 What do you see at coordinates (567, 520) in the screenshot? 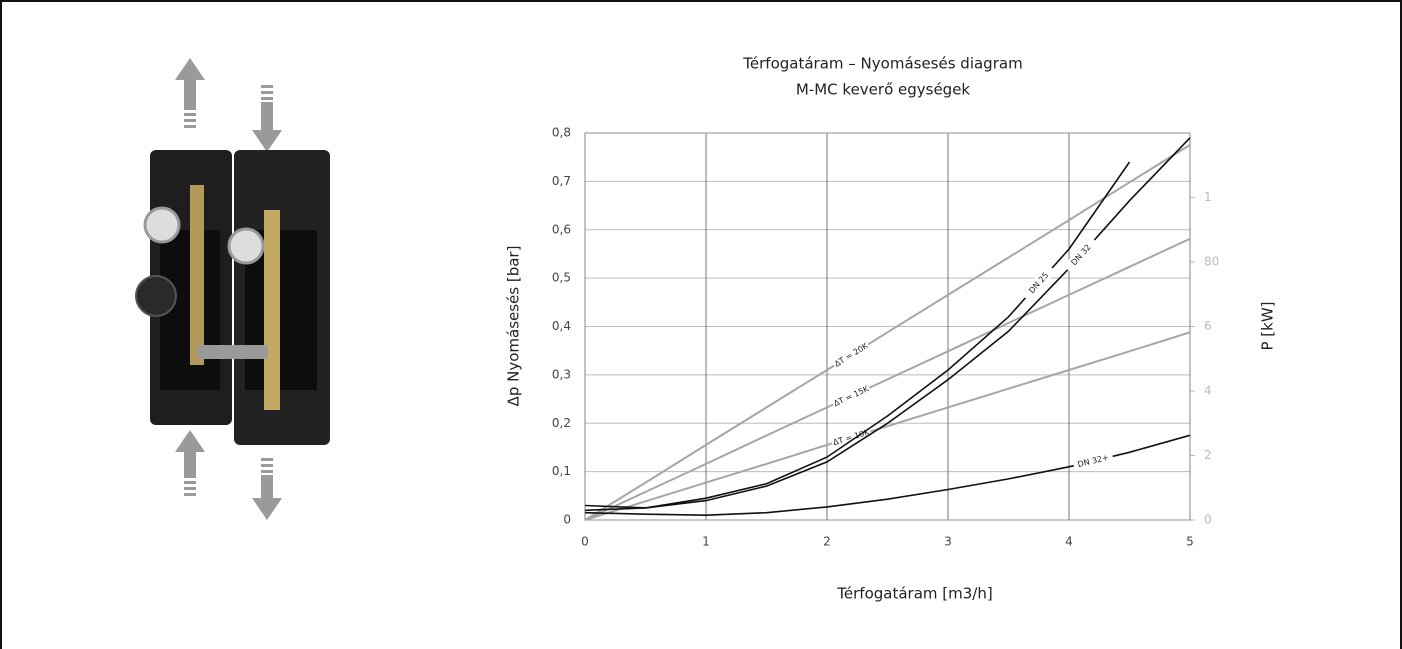
I see `y-tick-label: 0` at bounding box center [567, 520].